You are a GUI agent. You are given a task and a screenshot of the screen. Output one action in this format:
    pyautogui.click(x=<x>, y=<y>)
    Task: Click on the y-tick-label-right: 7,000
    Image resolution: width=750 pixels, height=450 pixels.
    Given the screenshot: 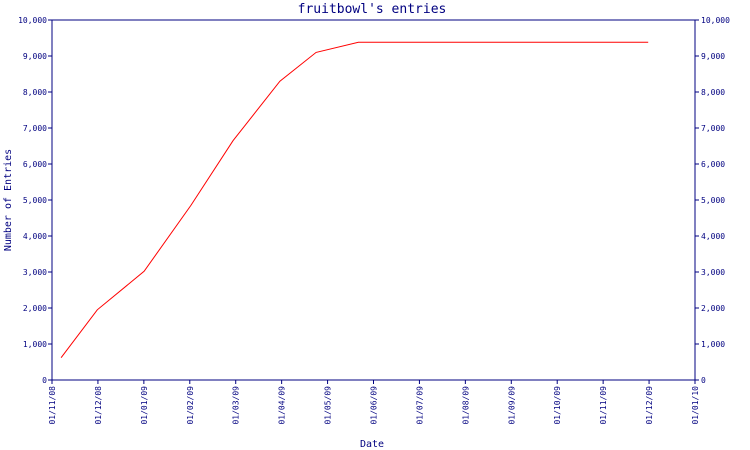 What is the action you would take?
    pyautogui.click(x=713, y=128)
    